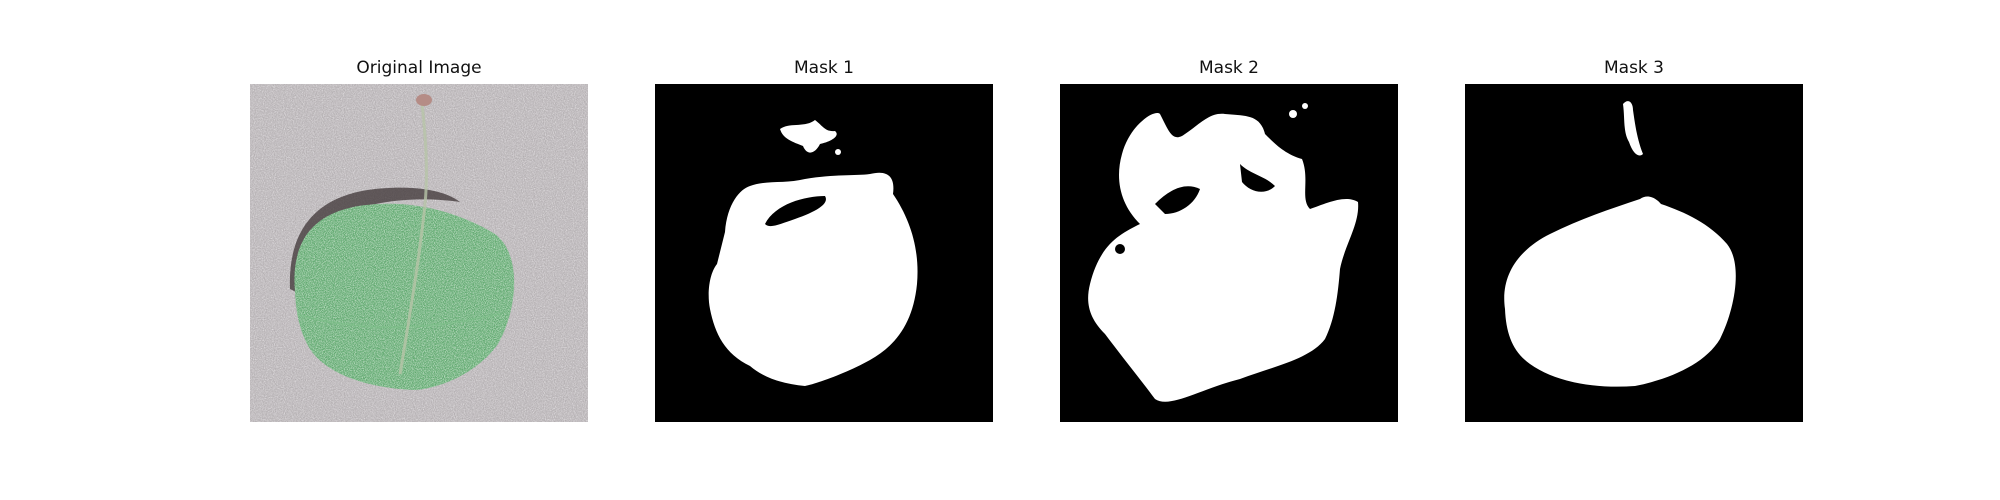  I want to click on mask-1-image, so click(824, 253).